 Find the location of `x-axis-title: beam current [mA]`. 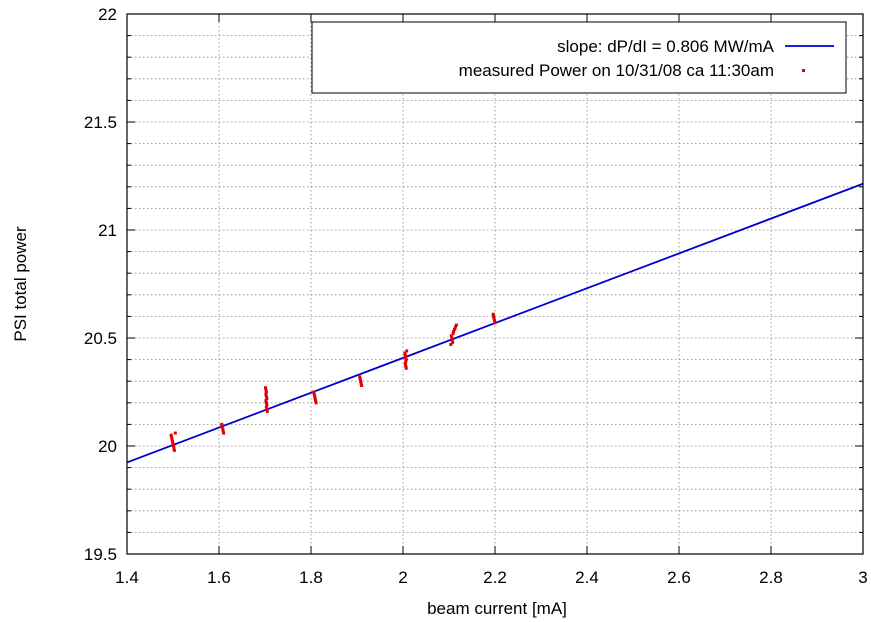

x-axis-title: beam current [mA] is located at coordinates (497, 608).